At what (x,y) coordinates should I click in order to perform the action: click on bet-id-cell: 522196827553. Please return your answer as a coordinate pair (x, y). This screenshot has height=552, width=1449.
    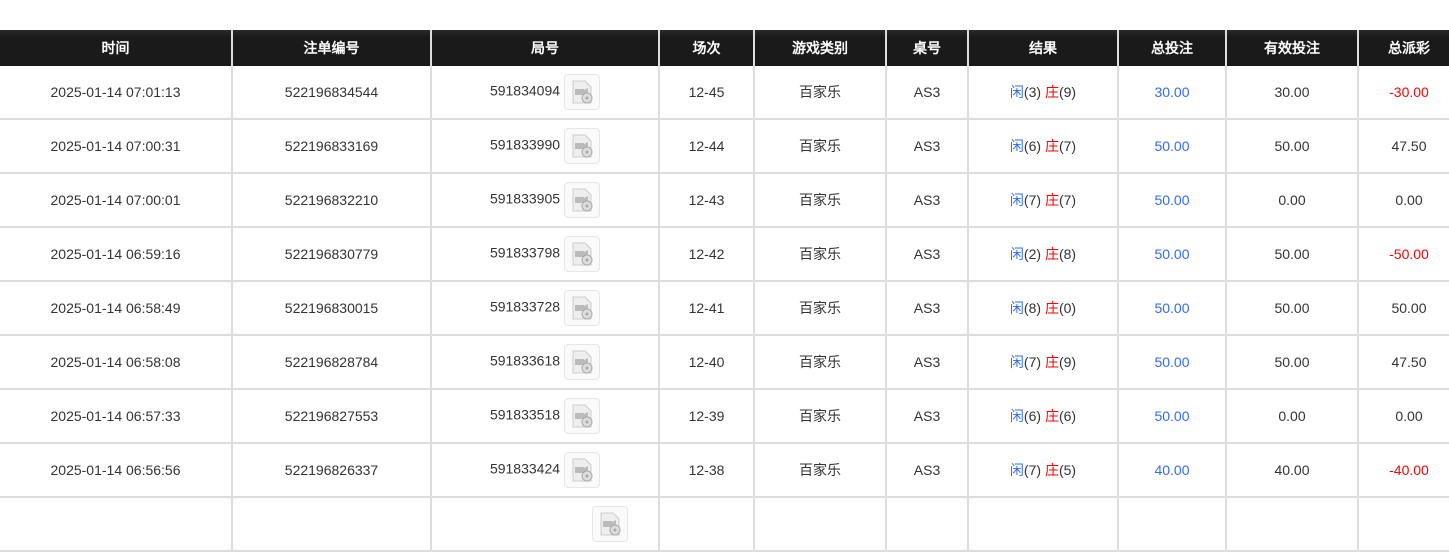
    Looking at the image, I should click on (331, 416).